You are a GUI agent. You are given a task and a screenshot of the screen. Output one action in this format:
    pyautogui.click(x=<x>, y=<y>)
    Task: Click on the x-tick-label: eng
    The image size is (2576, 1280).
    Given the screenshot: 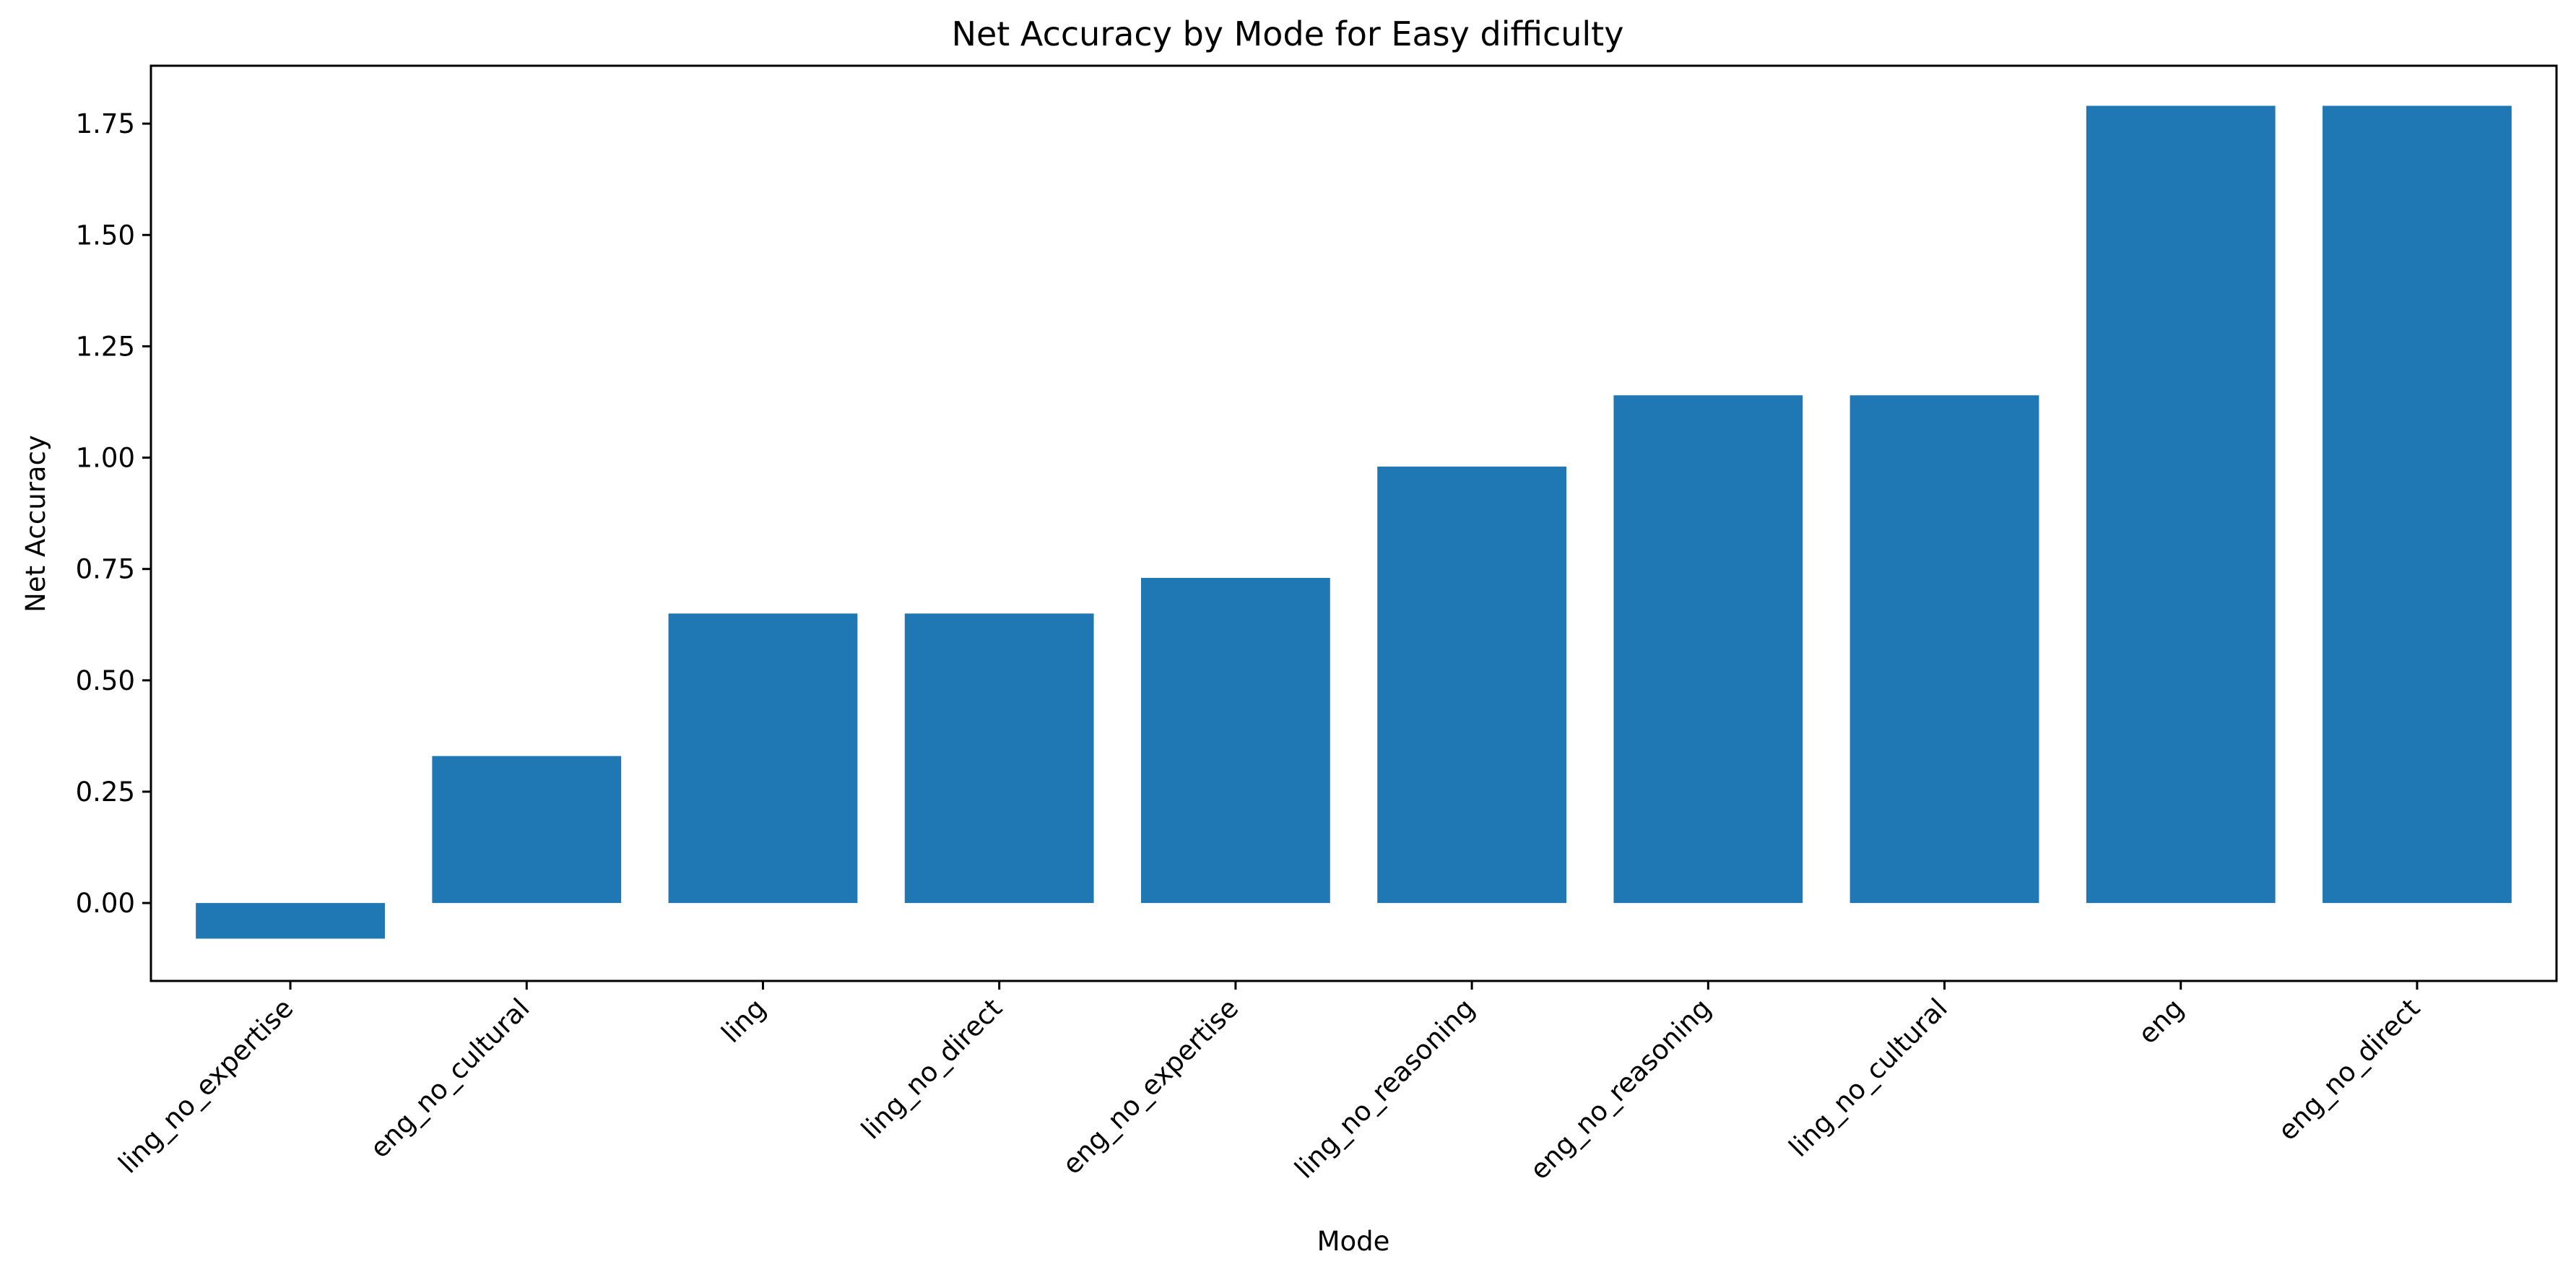 What is the action you would take?
    pyautogui.click(x=2161, y=1021)
    